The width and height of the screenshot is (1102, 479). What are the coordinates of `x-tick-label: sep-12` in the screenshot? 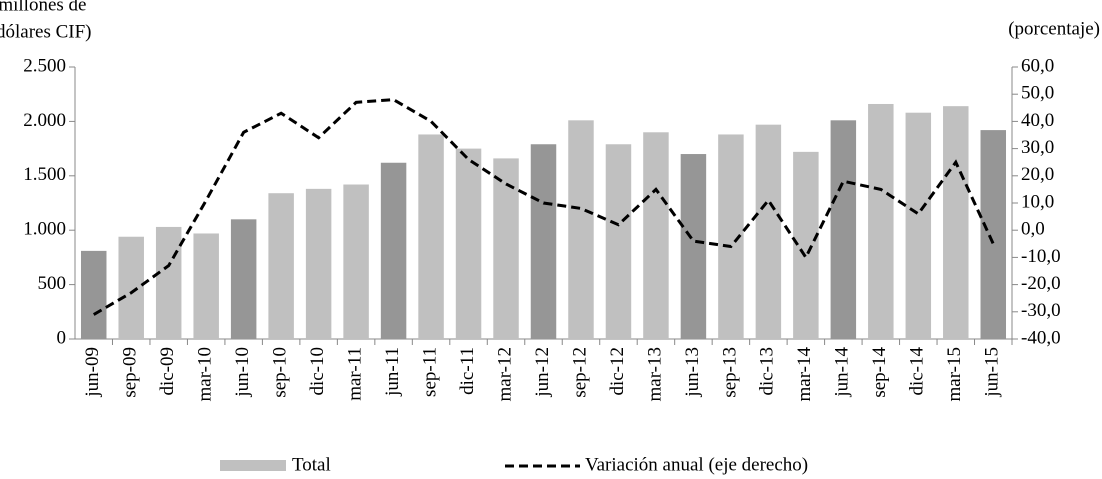 It's located at (579, 372).